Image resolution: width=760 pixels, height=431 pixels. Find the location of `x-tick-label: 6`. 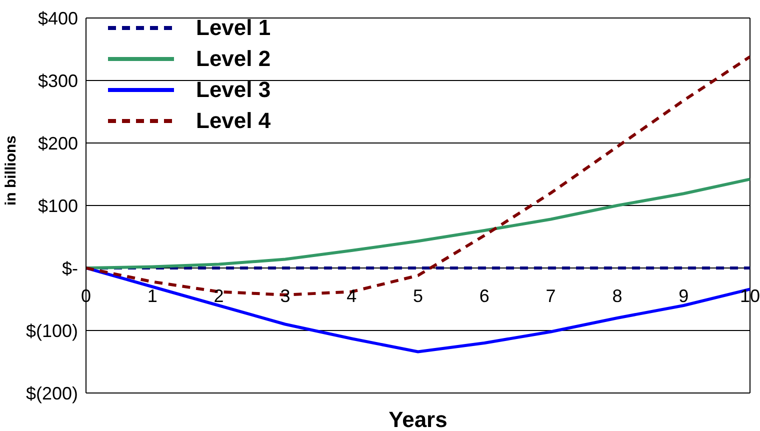

x-tick-label: 6 is located at coordinates (484, 296).